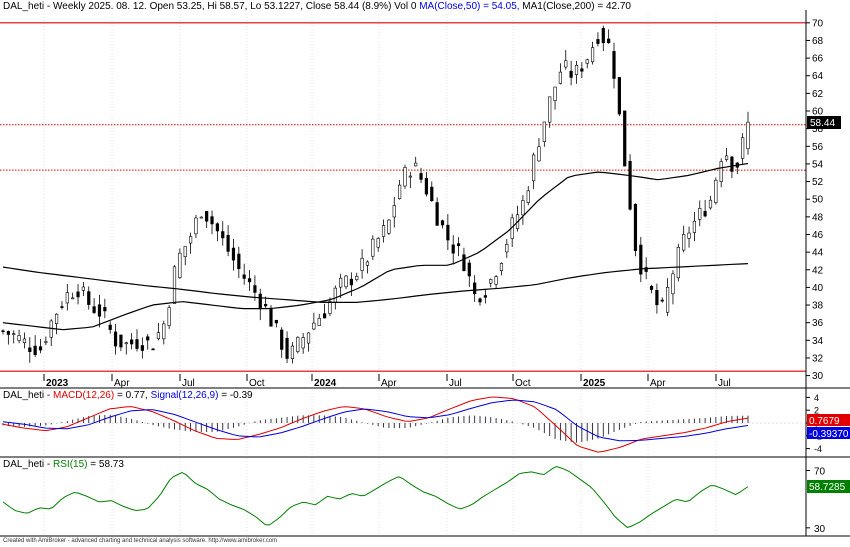  What do you see at coordinates (594, 383) in the screenshot?
I see `x-tick-label: 2025` at bounding box center [594, 383].